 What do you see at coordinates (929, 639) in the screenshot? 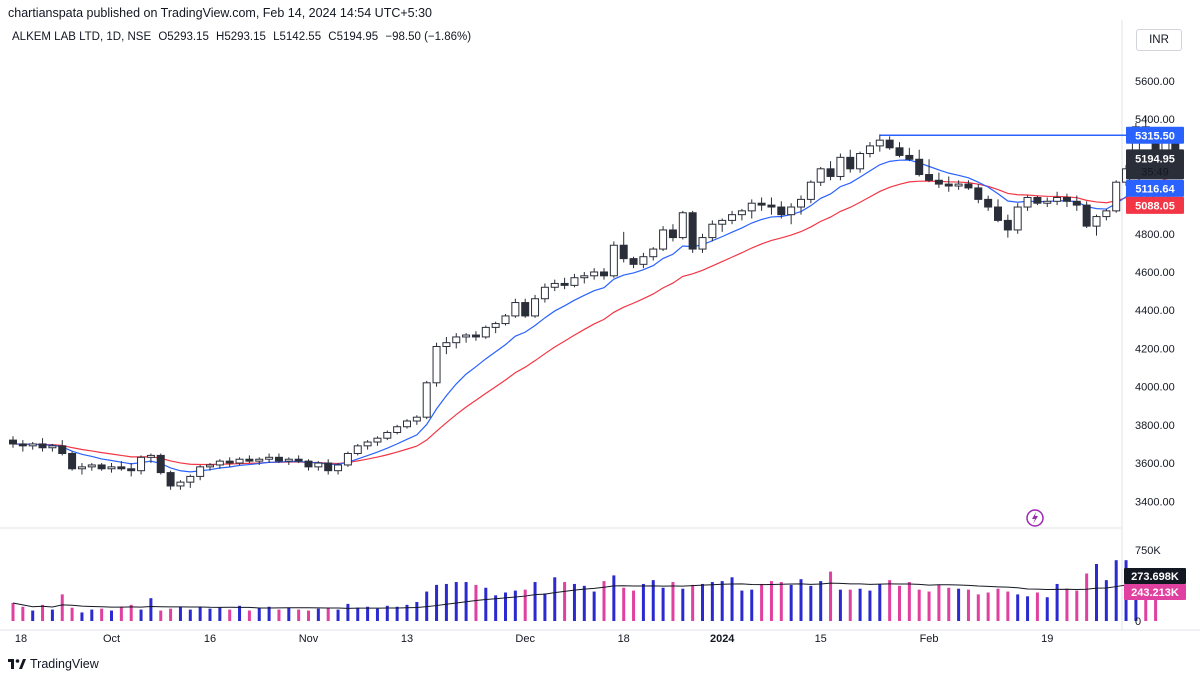
I see `time-tick-label: Feb` at bounding box center [929, 639].